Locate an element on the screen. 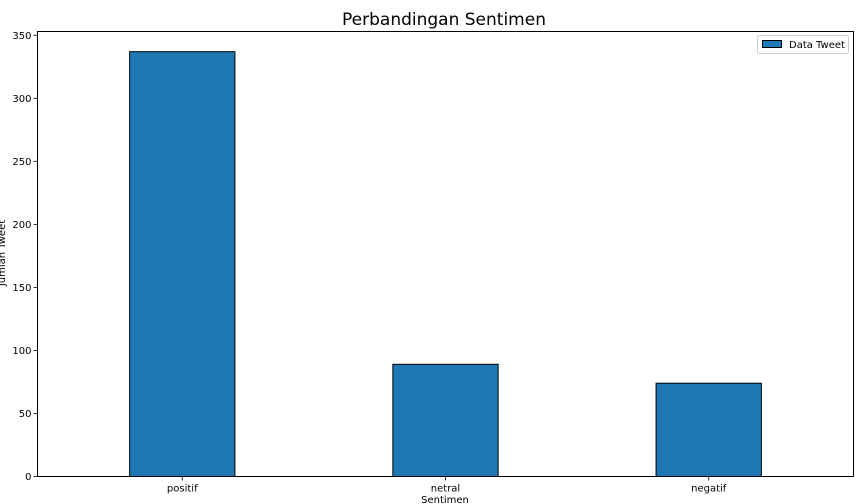 Image resolution: width=864 pixels, height=504 pixels. x-tick-label: netral is located at coordinates (445, 489).